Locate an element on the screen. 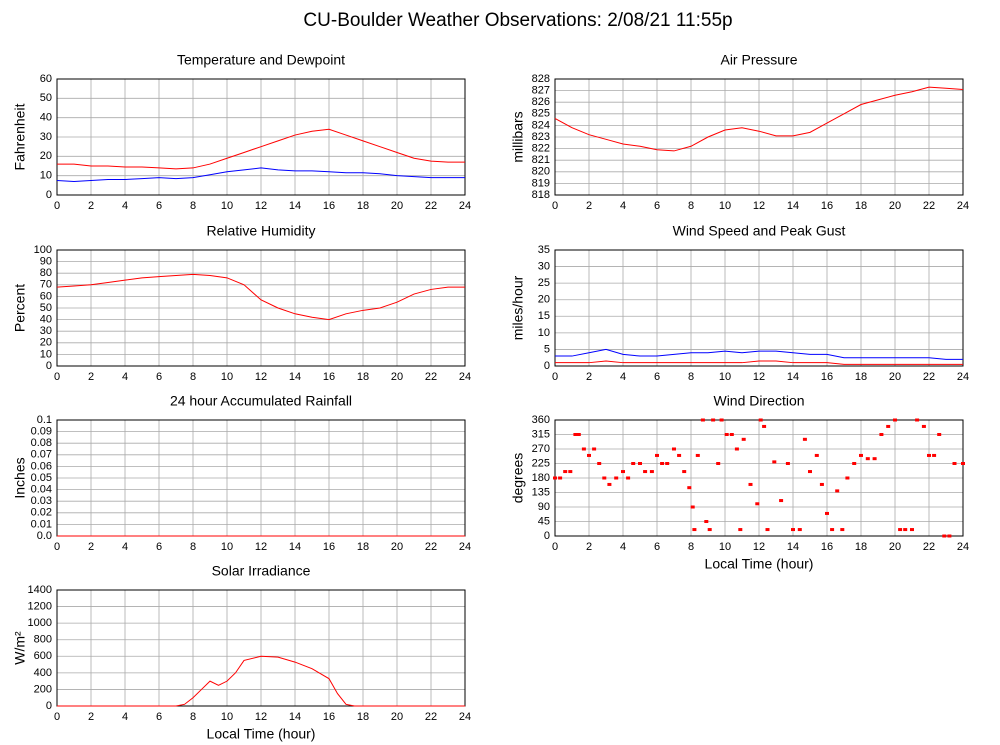 The width and height of the screenshot is (1000, 745). y-tick-label: 40 is located at coordinates (46, 118).